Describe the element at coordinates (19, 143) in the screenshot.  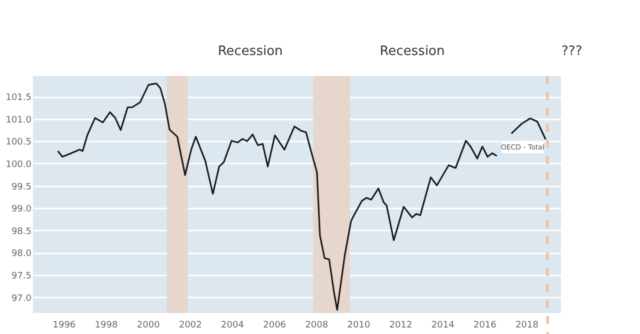
I see `y-tick-label: 100.5` at that location.